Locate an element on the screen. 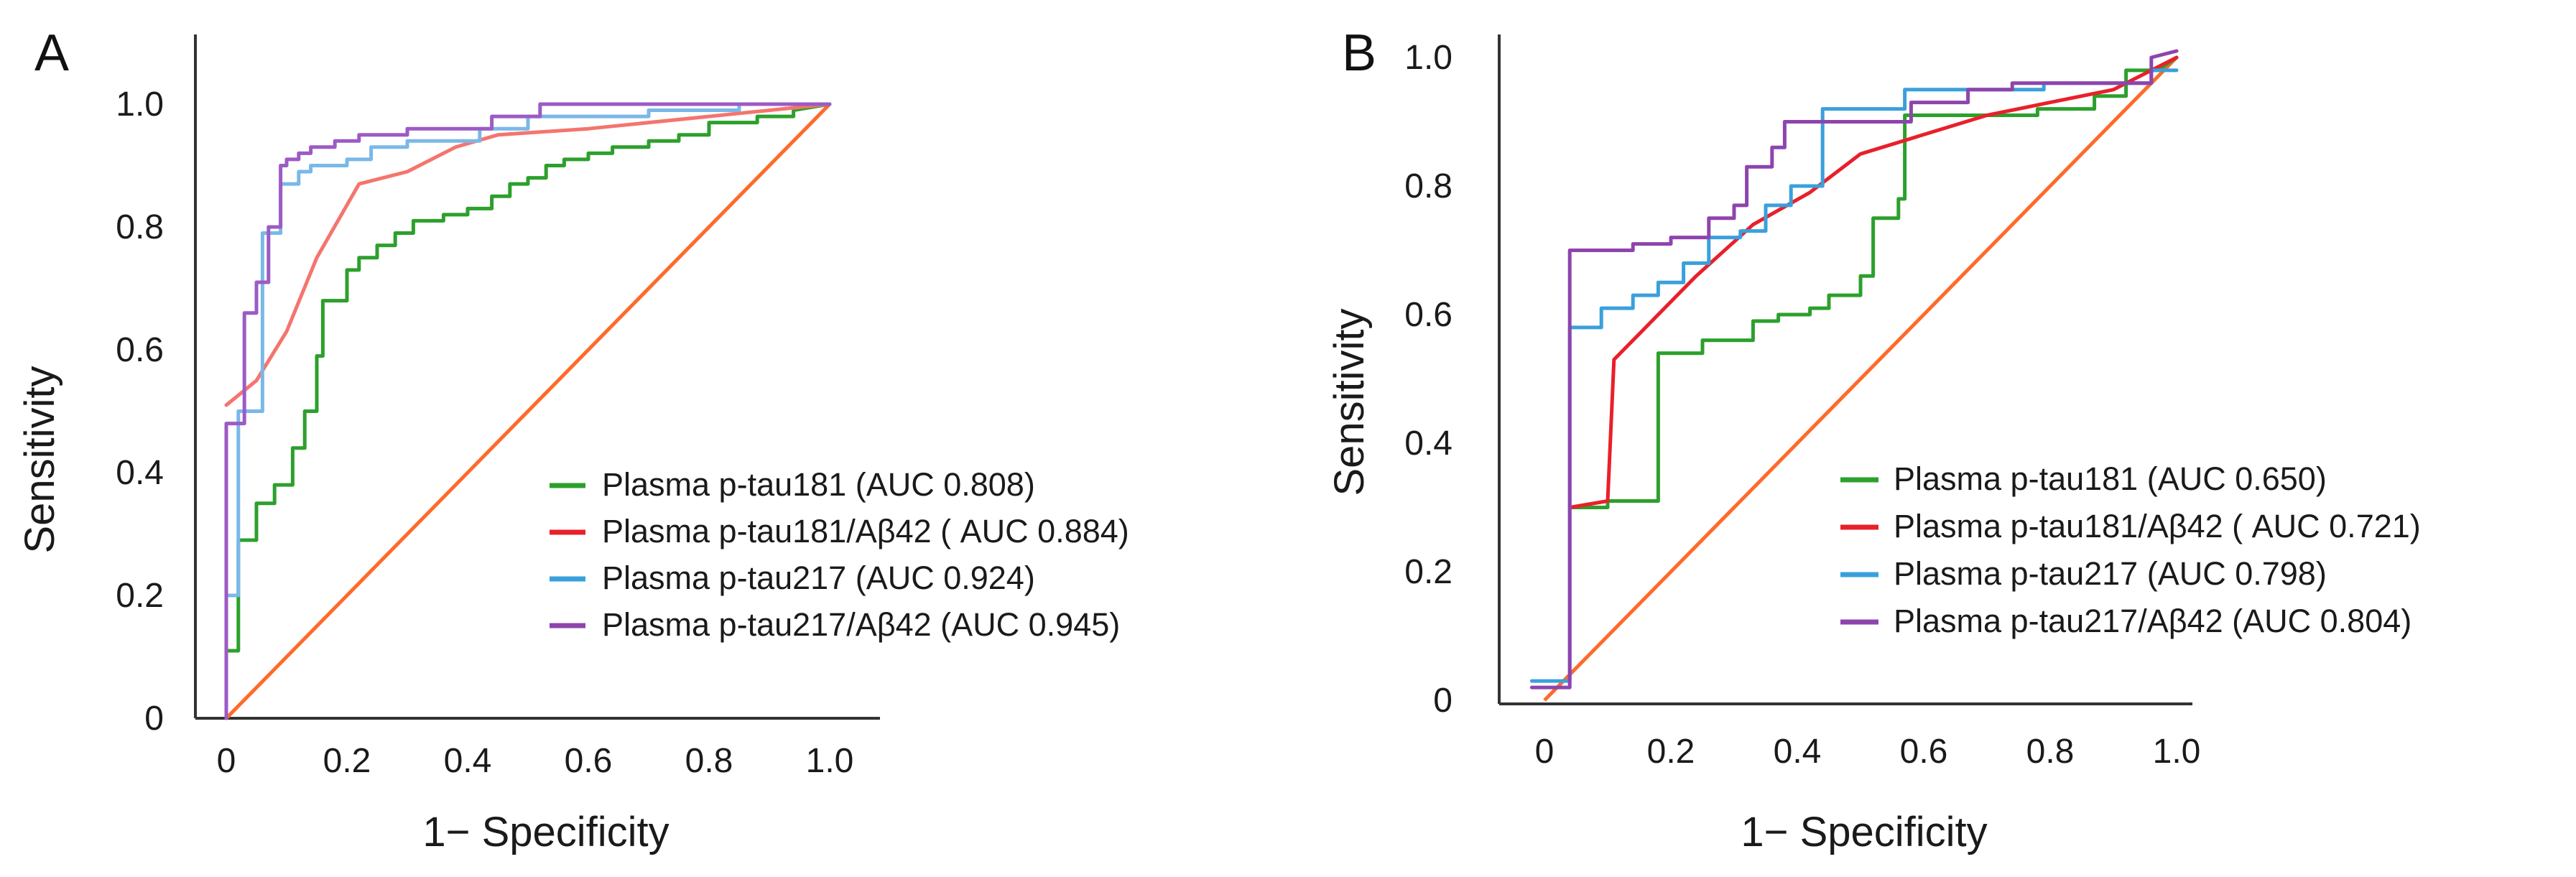 The width and height of the screenshot is (2576, 877). legend-entry: Plasma p-tau217/Aβ42 (AUC 0.804) is located at coordinates (2152, 621).